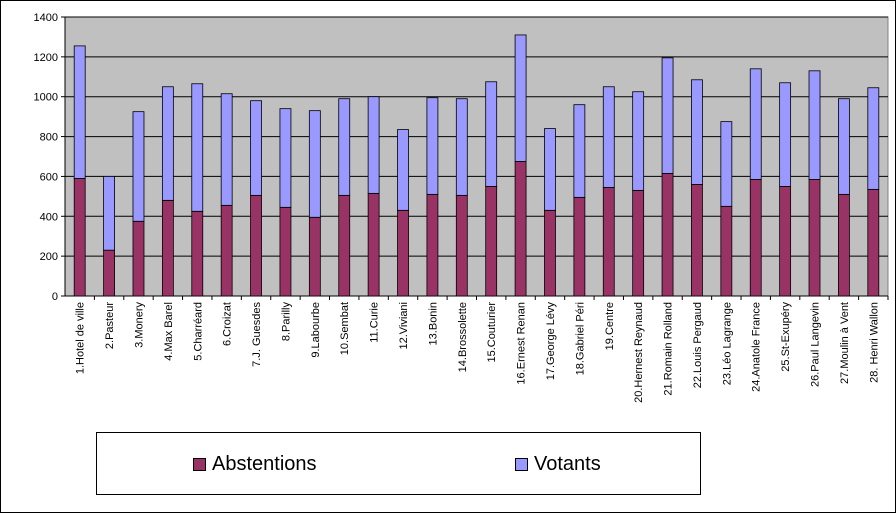 The height and width of the screenshot is (513, 896). Describe the element at coordinates (49, 257) in the screenshot. I see `y-tick-label: 200` at that location.